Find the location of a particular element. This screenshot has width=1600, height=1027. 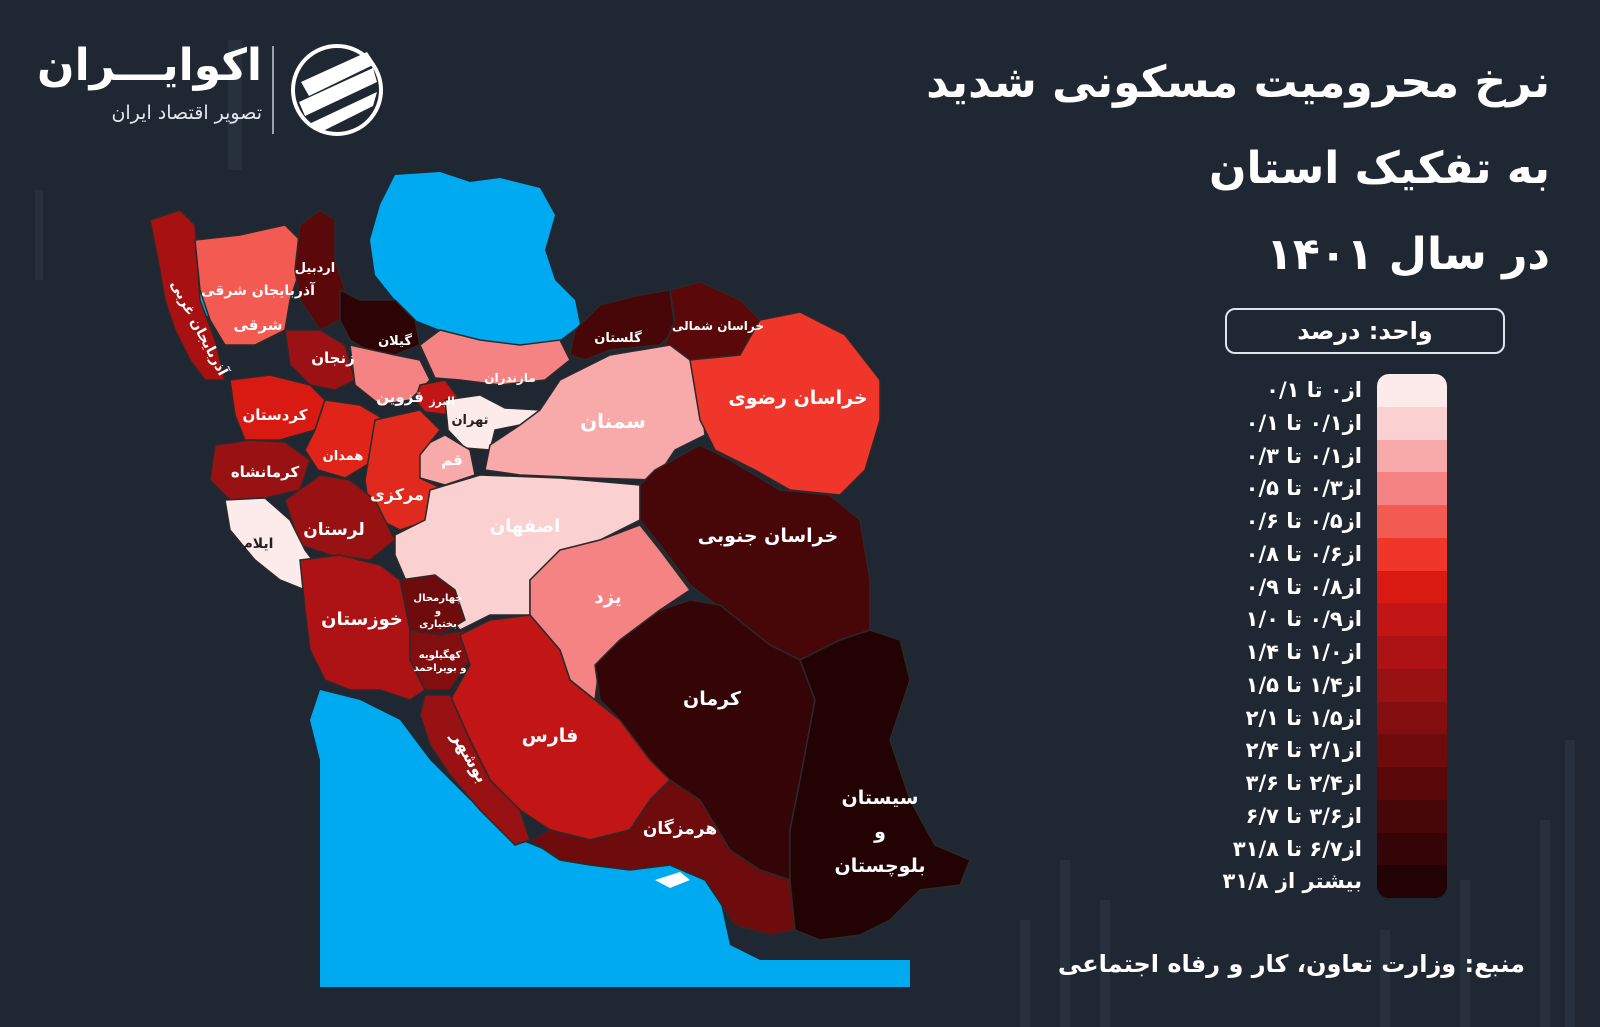

label-ardabil: اردبیل is located at coordinates (315, 268).